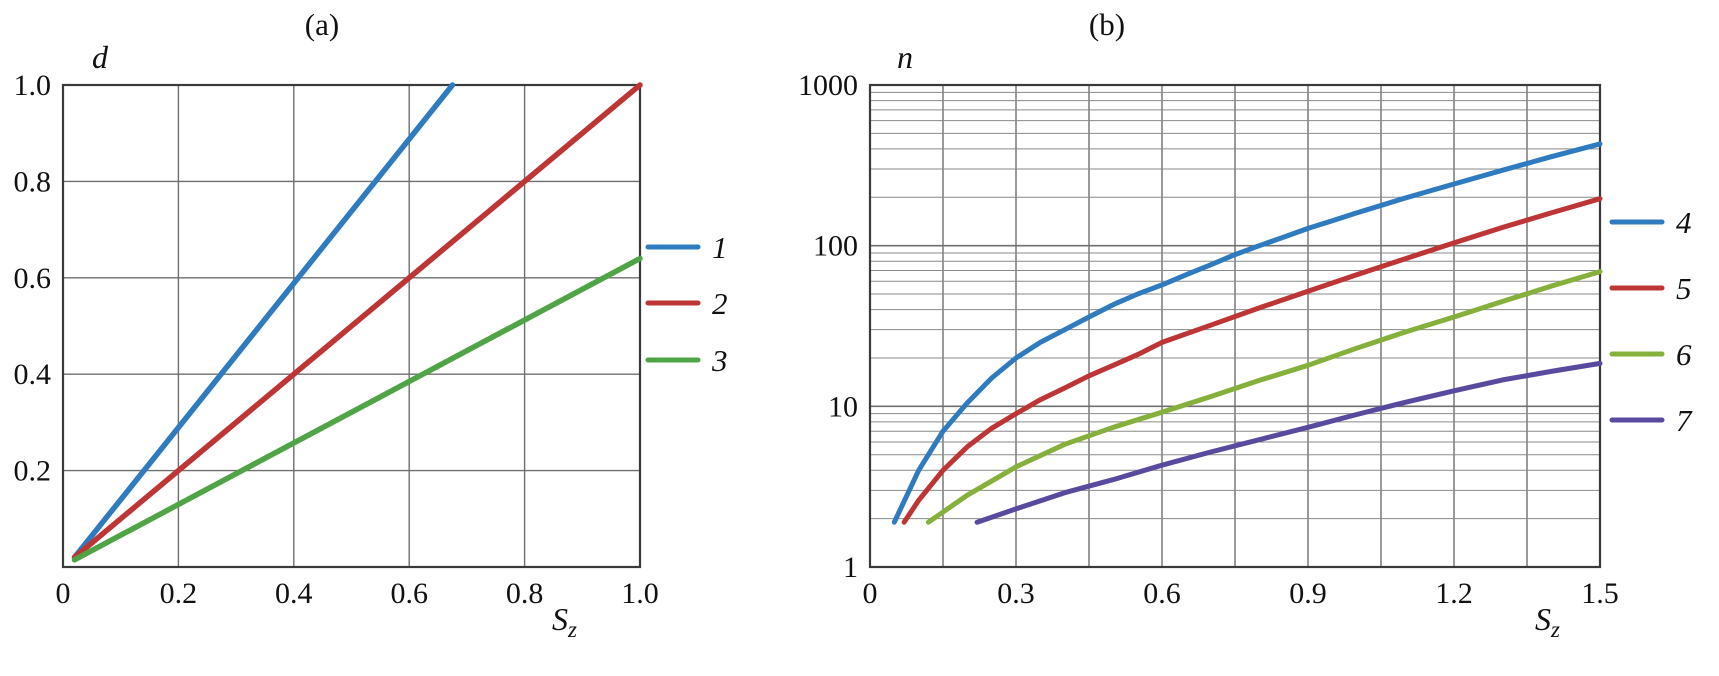 This screenshot has width=1719, height=676. Describe the element at coordinates (720, 303) in the screenshot. I see `legend-label-2: 2` at that location.